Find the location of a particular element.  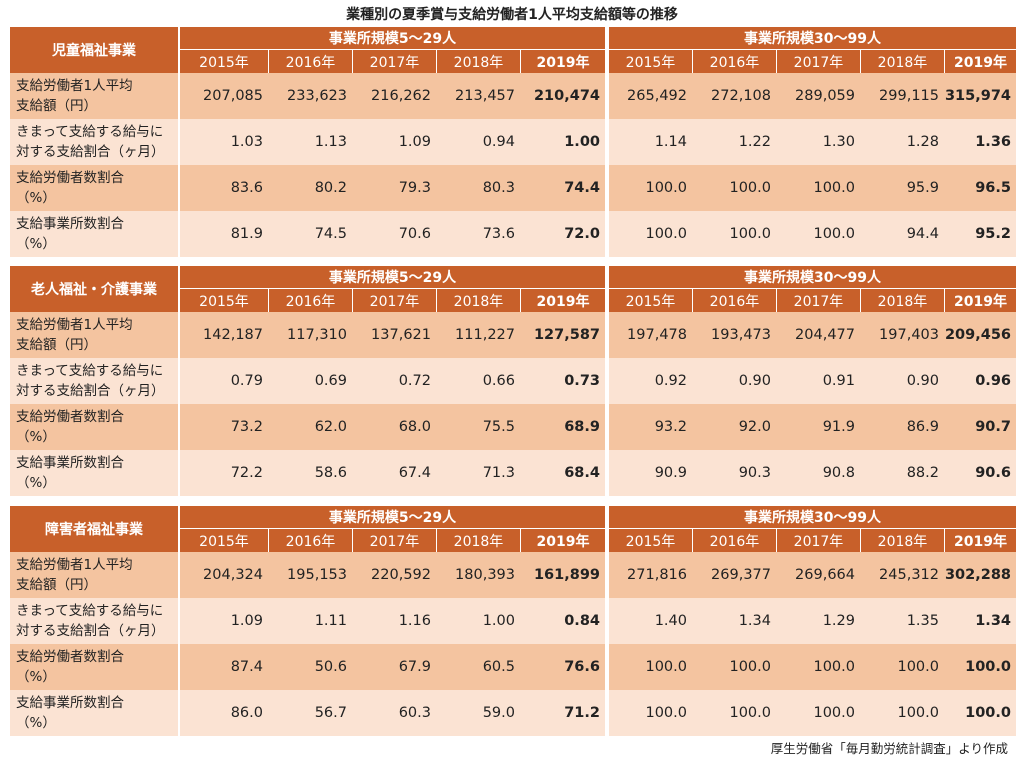

table-cell: 90.8 is located at coordinates (838, 473).